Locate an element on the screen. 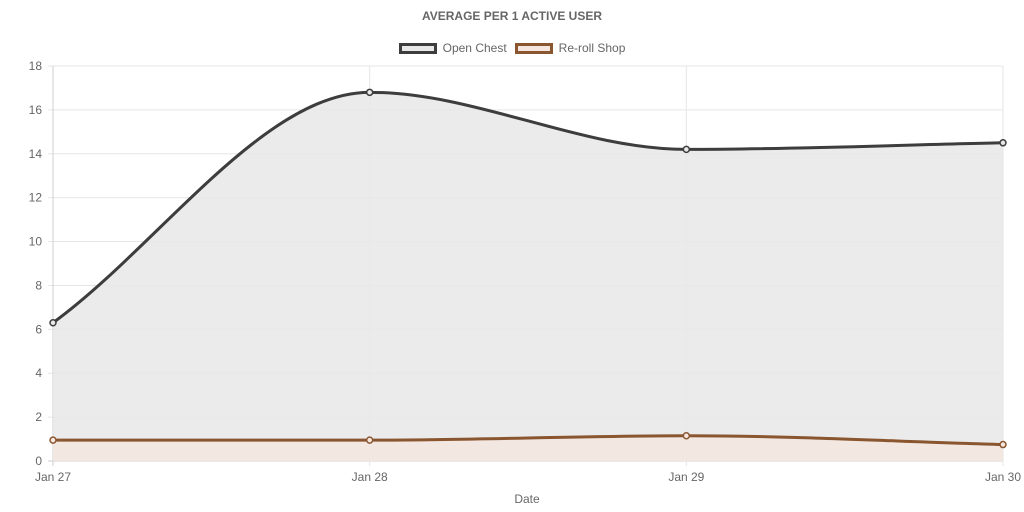  legend-label-re-roll-shop: Re-roll Shop is located at coordinates (592, 48).